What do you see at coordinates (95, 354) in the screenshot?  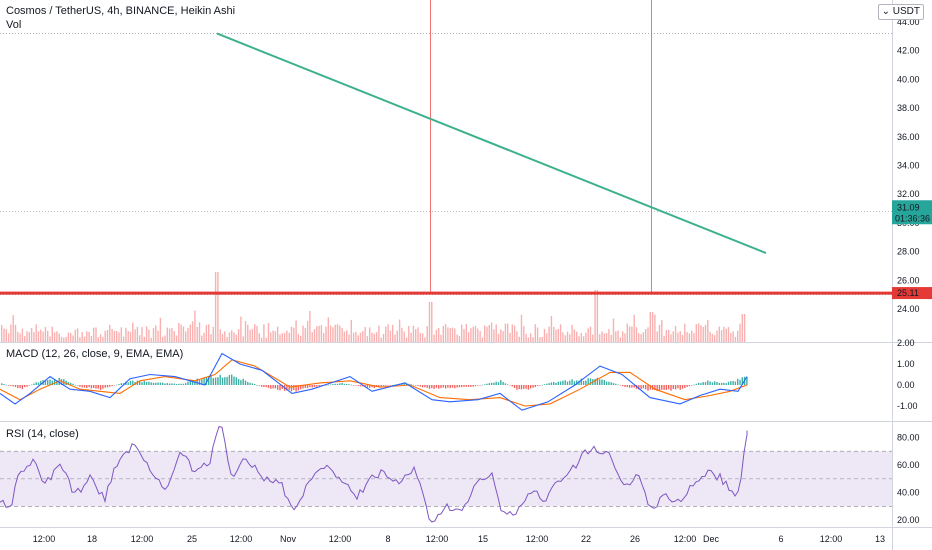 I see `macd-title: MACD (12, 26, close, 9, EMA, EMA)` at bounding box center [95, 354].